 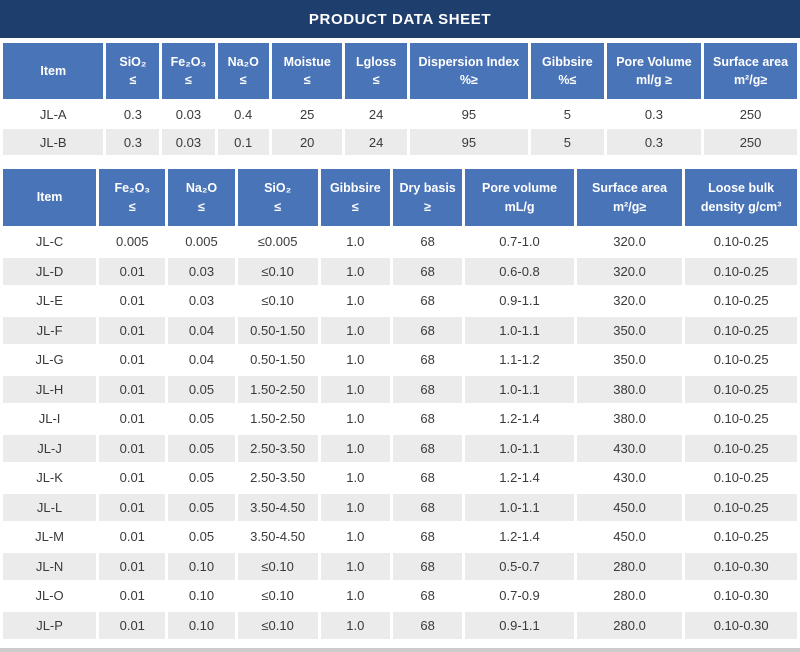 I want to click on column-header: Fe₂O₃ ≤, so click(x=188, y=71).